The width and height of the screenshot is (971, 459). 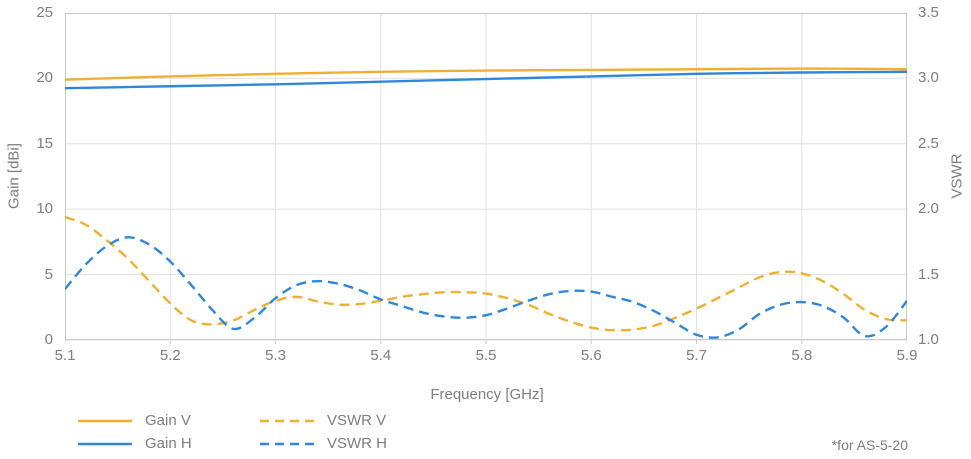 I want to click on legend-label-gain-h: Gain H, so click(x=168, y=443).